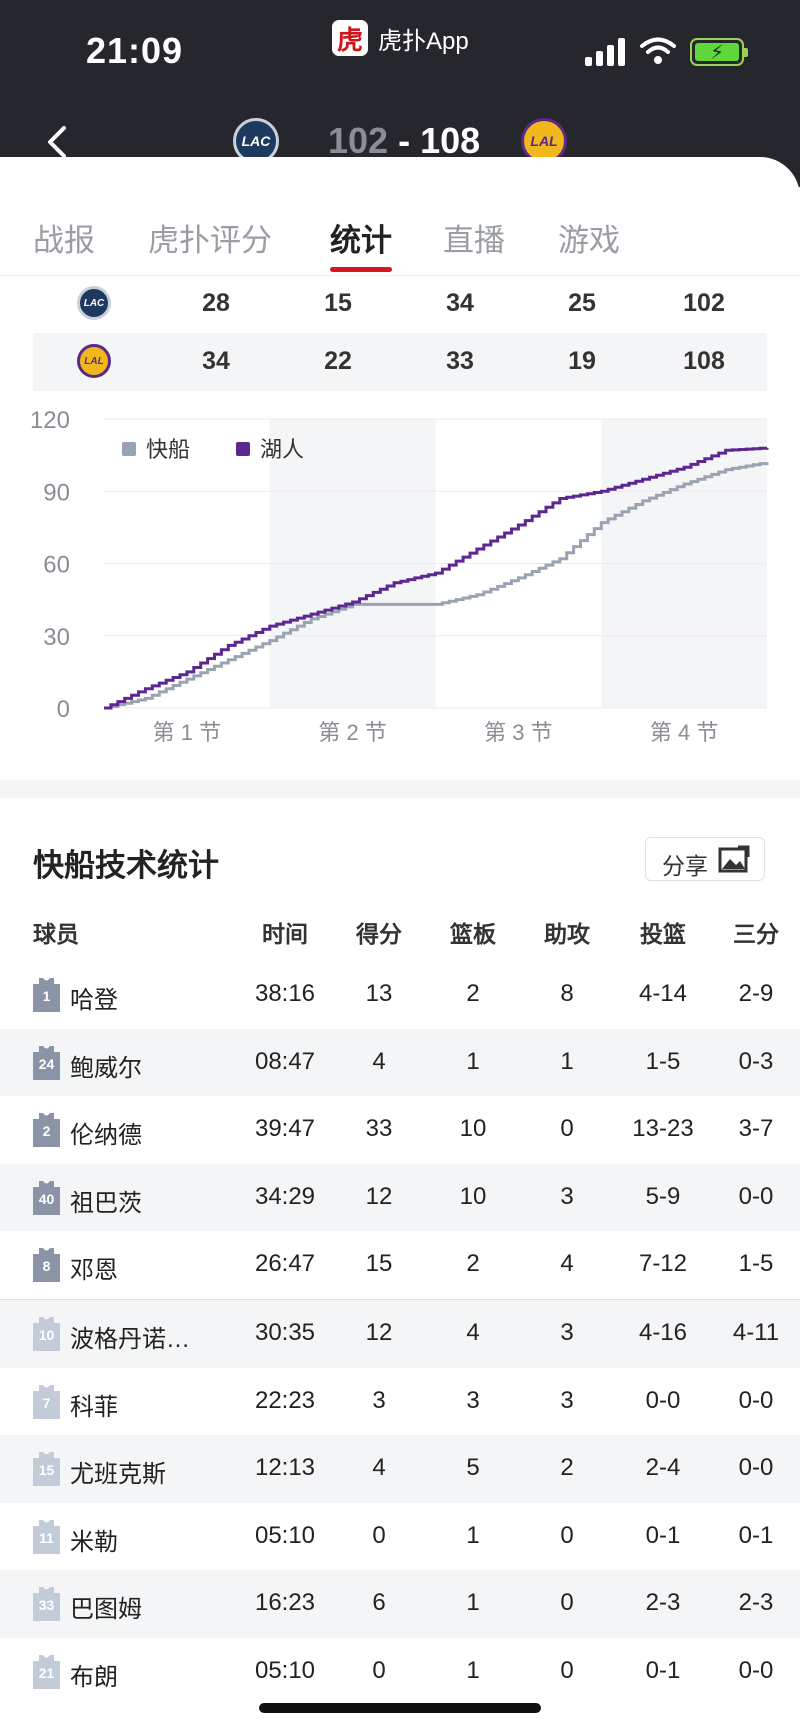  I want to click on player-row: 15 尤班克斯 12:13 4 5 2 2-4 0-0, so click(400, 1469).